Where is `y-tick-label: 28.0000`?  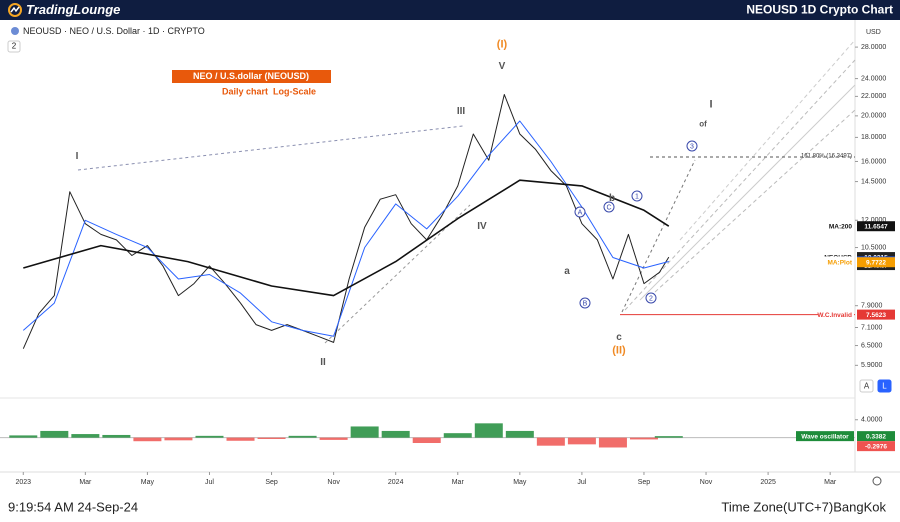 y-tick-label: 28.0000 is located at coordinates (873, 47).